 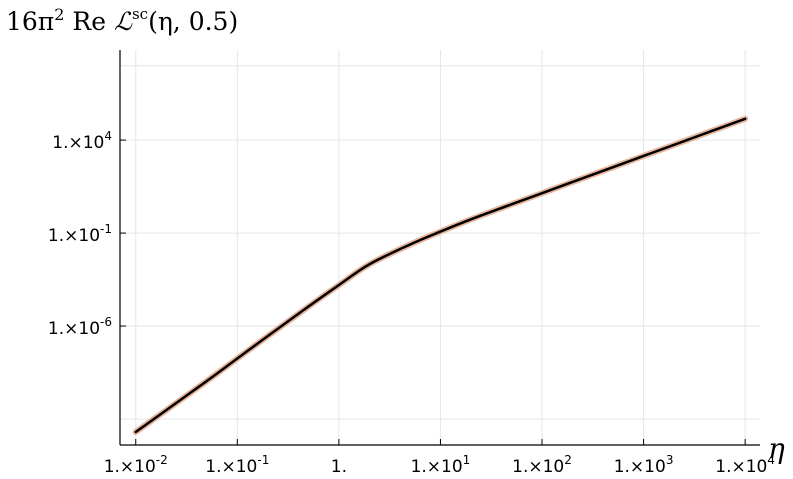 I want to click on y-tick-label: 1.×10-6, so click(x=80, y=327).